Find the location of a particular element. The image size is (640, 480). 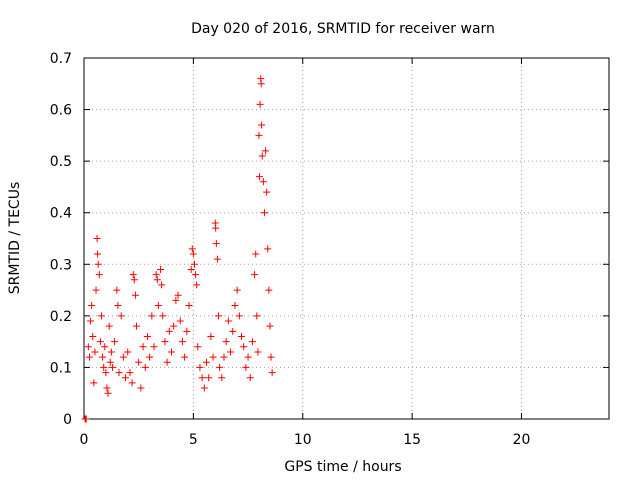

y-tick-label: 0.3 is located at coordinates (61, 265).